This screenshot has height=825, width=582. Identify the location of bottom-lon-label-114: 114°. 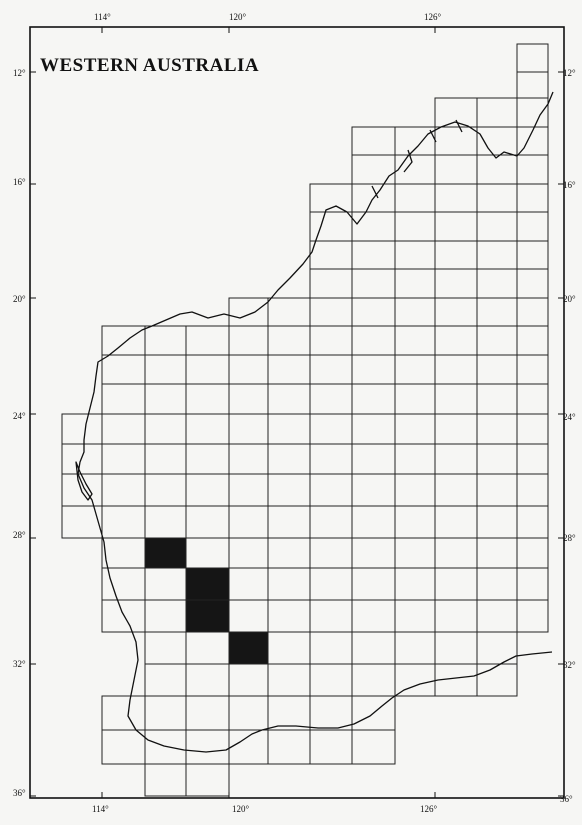
(100, 809).